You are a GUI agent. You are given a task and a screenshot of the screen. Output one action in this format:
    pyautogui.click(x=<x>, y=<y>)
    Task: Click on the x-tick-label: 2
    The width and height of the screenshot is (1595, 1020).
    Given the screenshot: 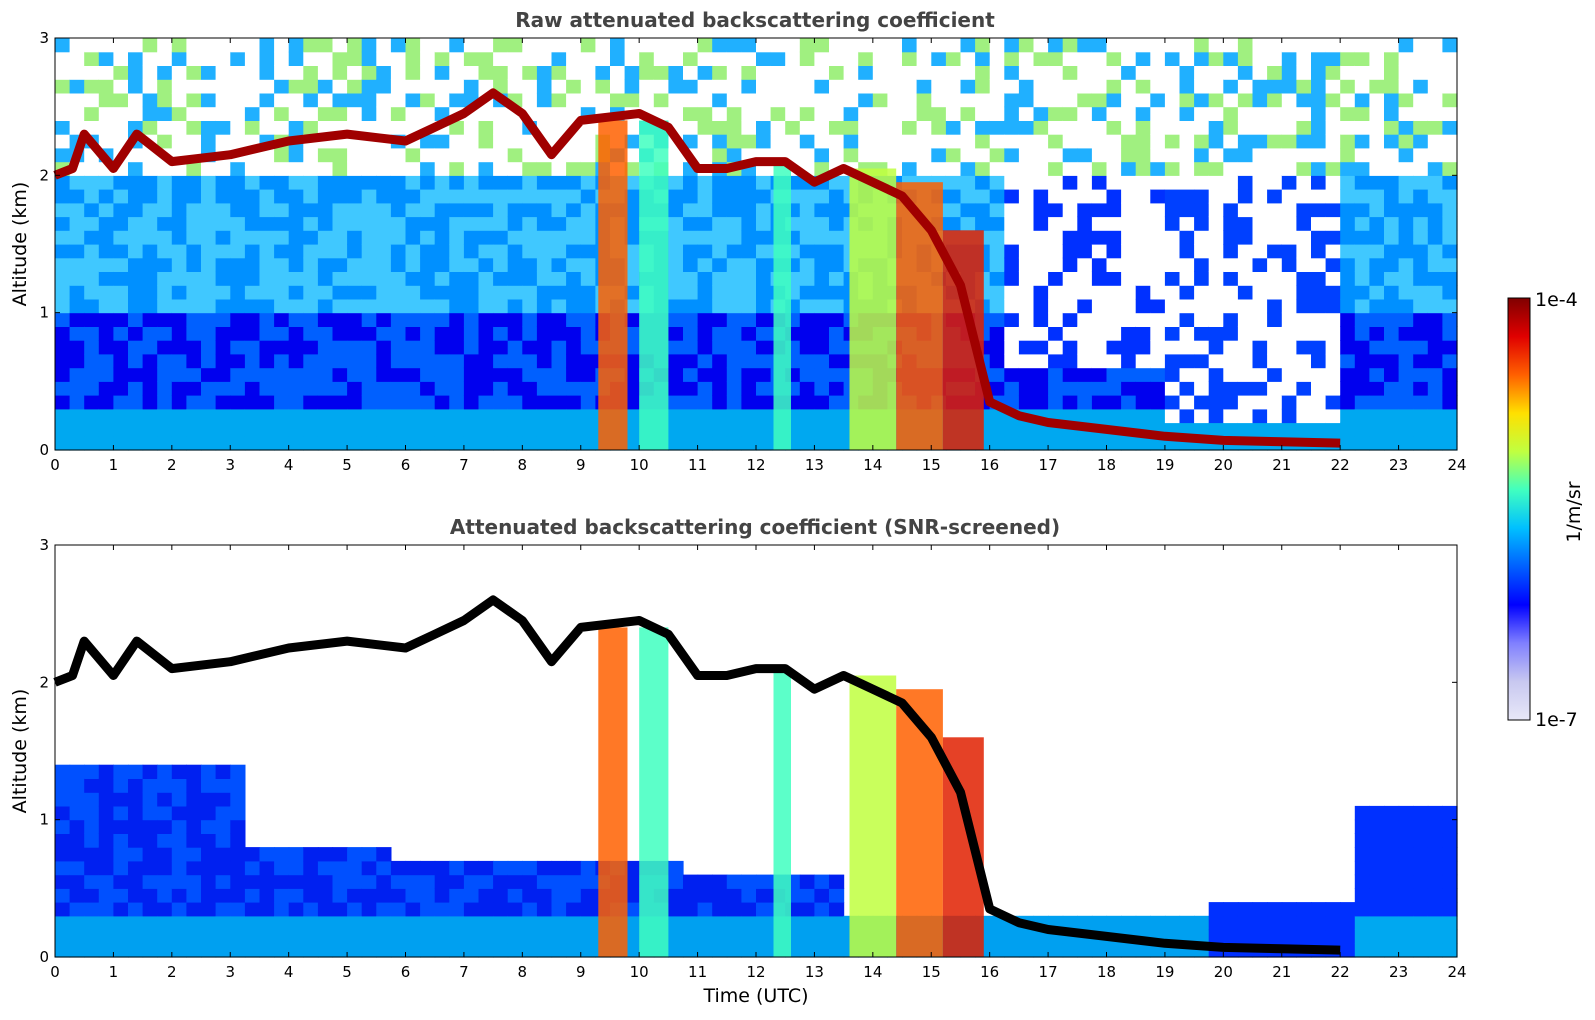 What is the action you would take?
    pyautogui.click(x=172, y=465)
    